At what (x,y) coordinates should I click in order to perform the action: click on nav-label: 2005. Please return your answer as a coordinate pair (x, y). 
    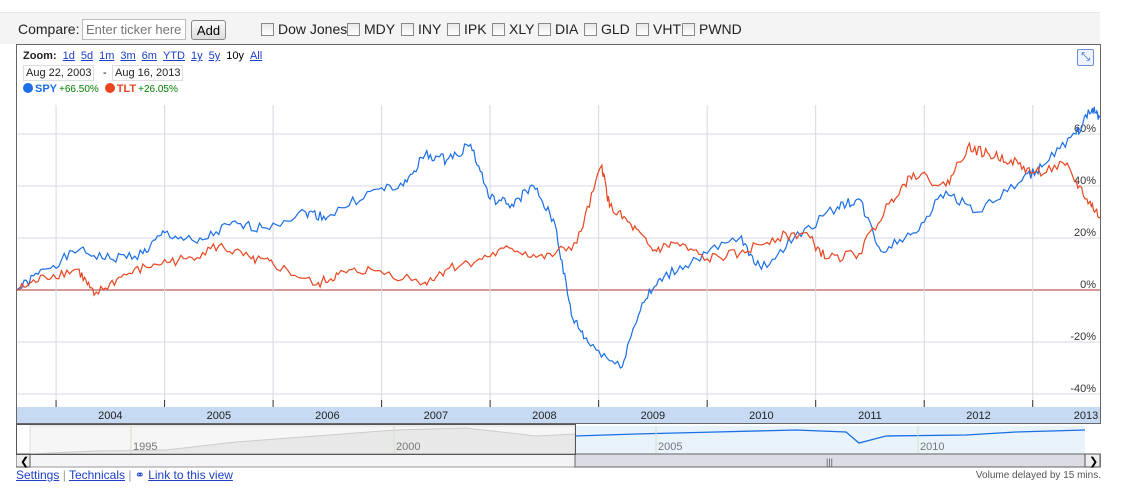
    Looking at the image, I should click on (670, 447).